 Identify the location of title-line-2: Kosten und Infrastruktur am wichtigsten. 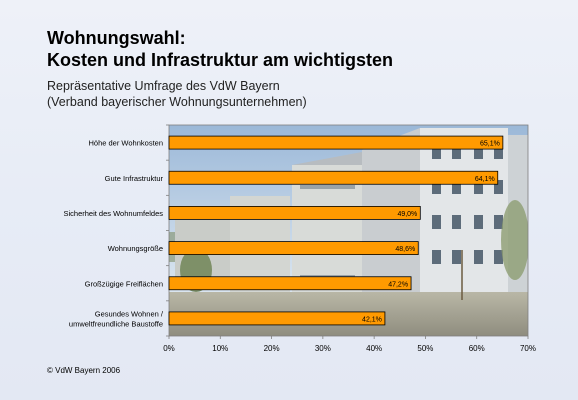
(220, 60).